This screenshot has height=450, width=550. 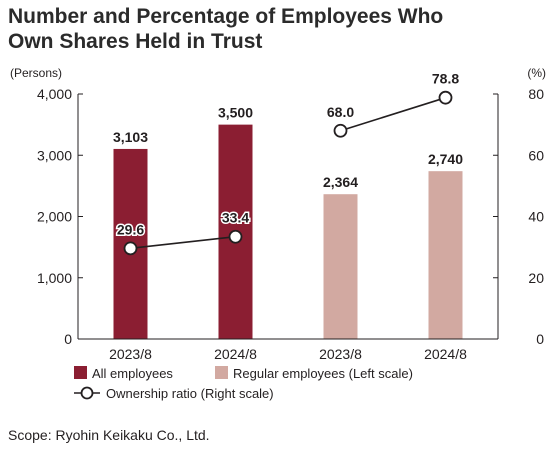 What do you see at coordinates (540, 339) in the screenshot?
I see `right-axis-tick-label: 0` at bounding box center [540, 339].